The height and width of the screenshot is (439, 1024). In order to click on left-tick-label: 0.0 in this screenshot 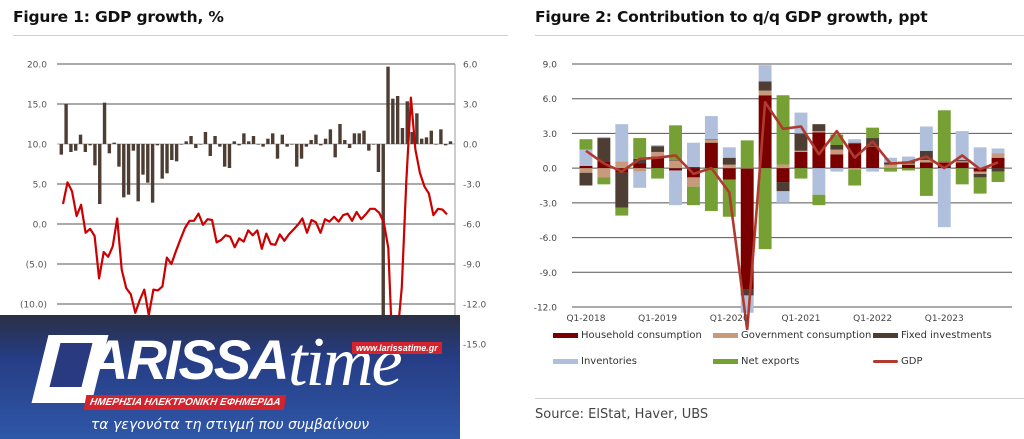, I will do `click(40, 226)`.